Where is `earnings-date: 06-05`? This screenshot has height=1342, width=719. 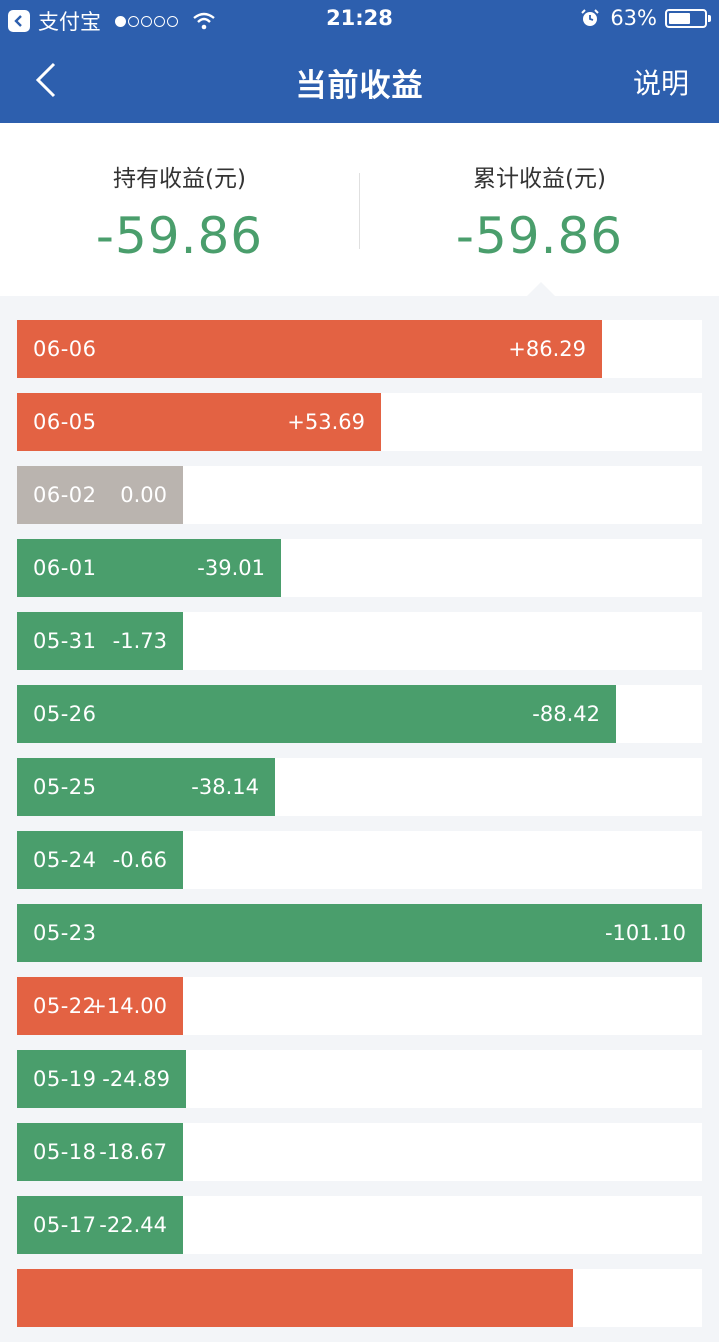
earnings-date: 06-05 is located at coordinates (65, 422).